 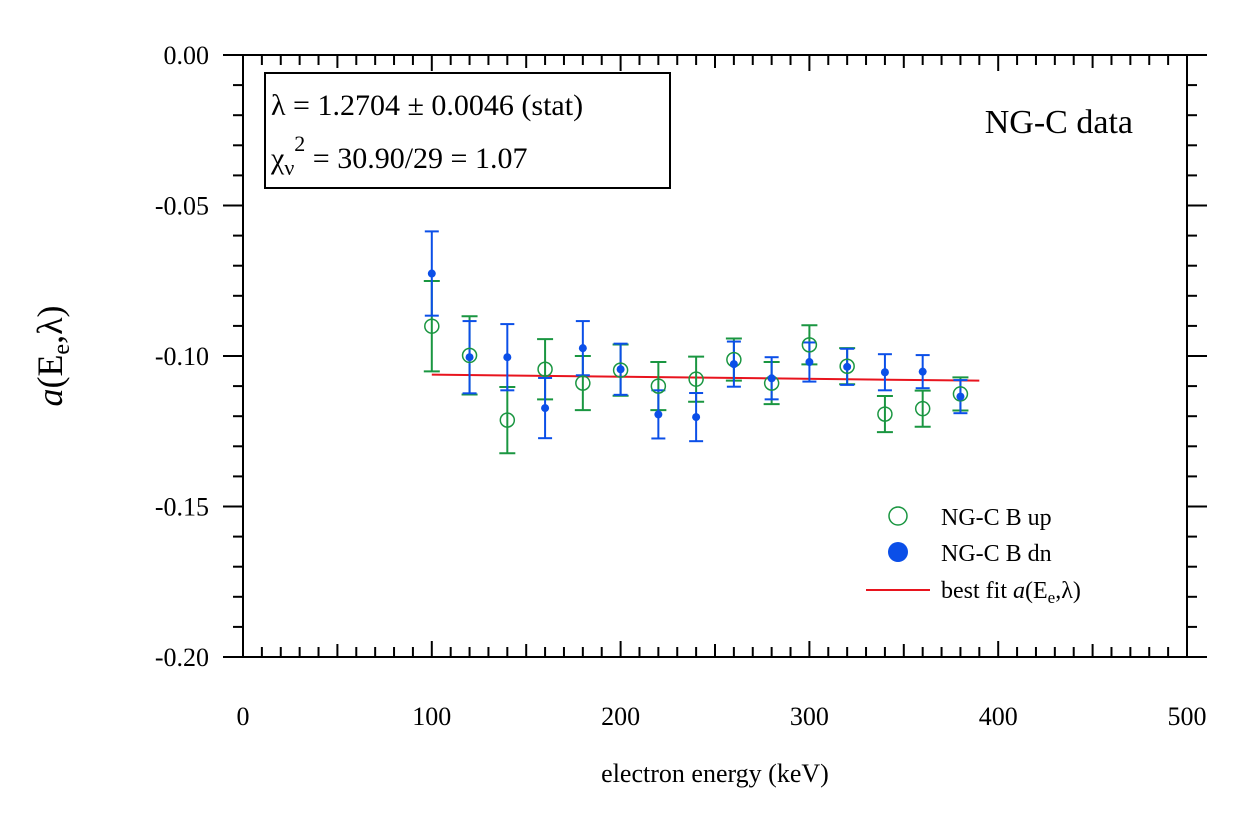 What do you see at coordinates (398, 155) in the screenshot?
I see `stat-chi2: χν2 = 30.90/29 = 1.07` at bounding box center [398, 155].